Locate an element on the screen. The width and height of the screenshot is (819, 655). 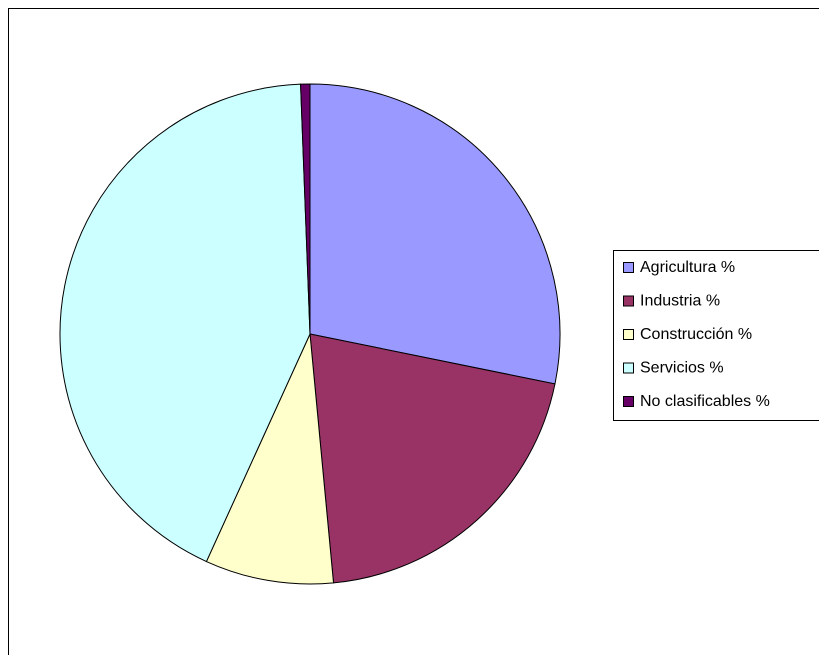
legend-label: Construcción % is located at coordinates (696, 334).